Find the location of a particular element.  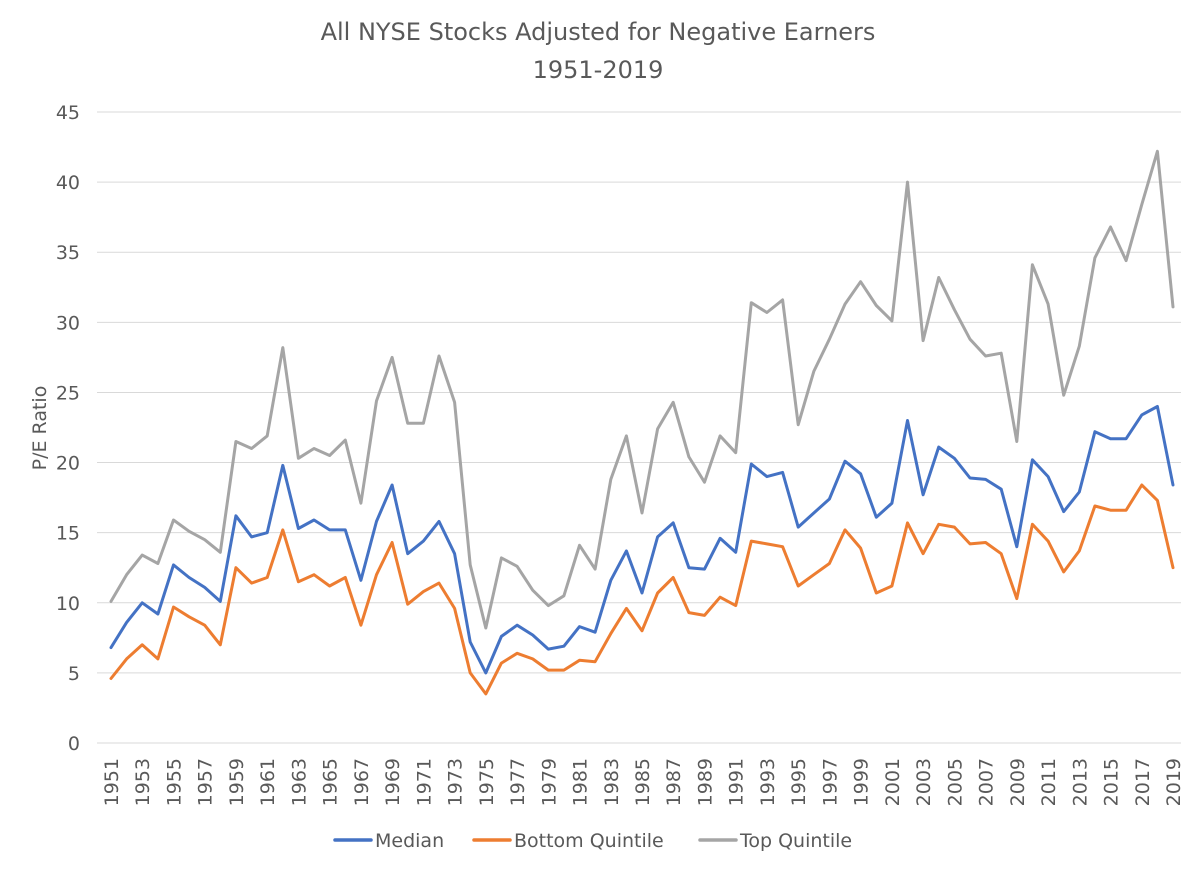

x-tick-label: 2019 is located at coordinates (1174, 782).